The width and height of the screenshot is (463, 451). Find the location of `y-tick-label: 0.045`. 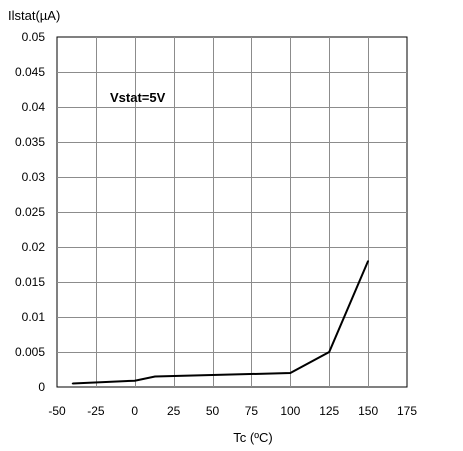

y-tick-label: 0.045 is located at coordinates (30, 72).